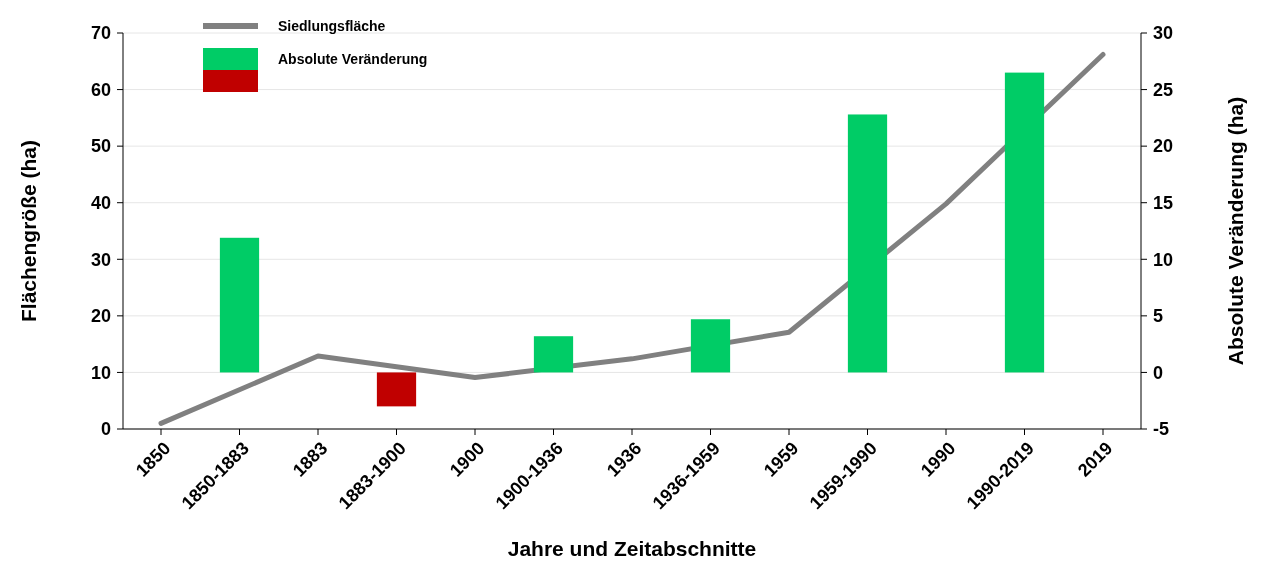 This screenshot has width=1266, height=574. What do you see at coordinates (100, 146) in the screenshot?
I see `y-tick-label: 50` at bounding box center [100, 146].